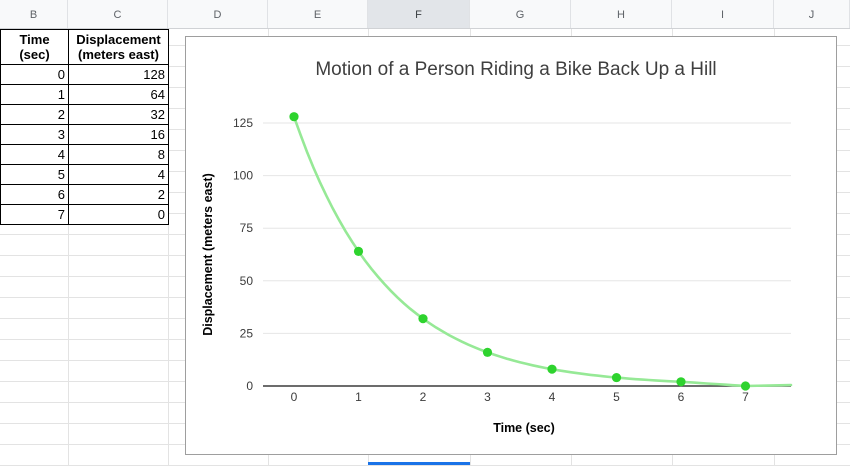  I want to click on y-tick-label: 0, so click(249, 386).